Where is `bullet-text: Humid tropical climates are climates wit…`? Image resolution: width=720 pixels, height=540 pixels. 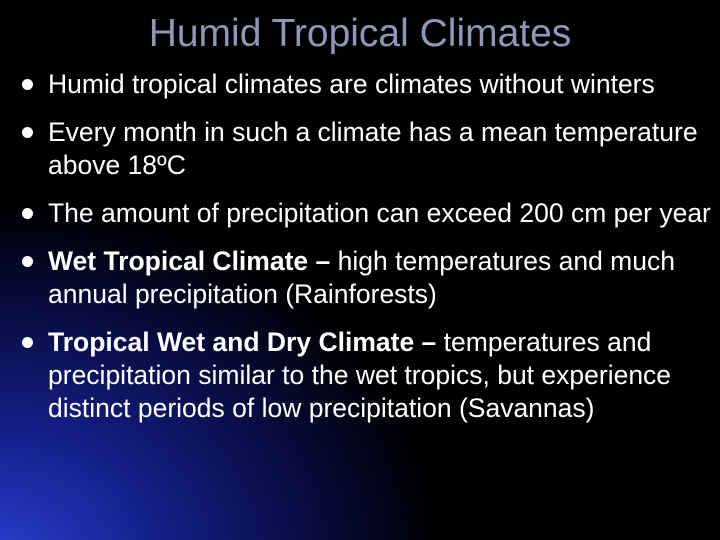 bullet-text: Humid tropical climates are climates wit… is located at coordinates (351, 84).